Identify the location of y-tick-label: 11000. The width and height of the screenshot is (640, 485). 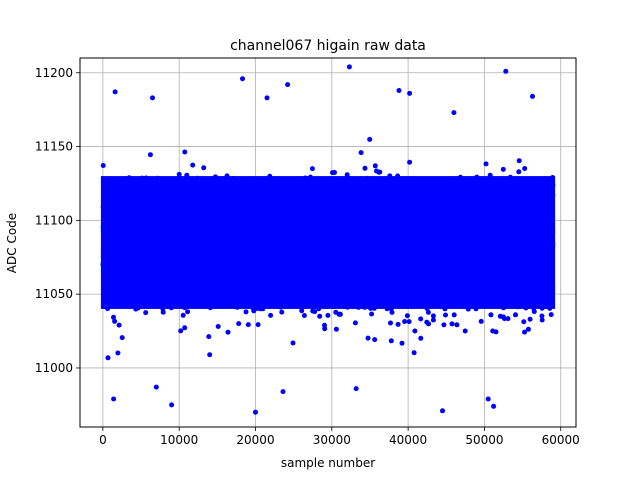
(54, 368).